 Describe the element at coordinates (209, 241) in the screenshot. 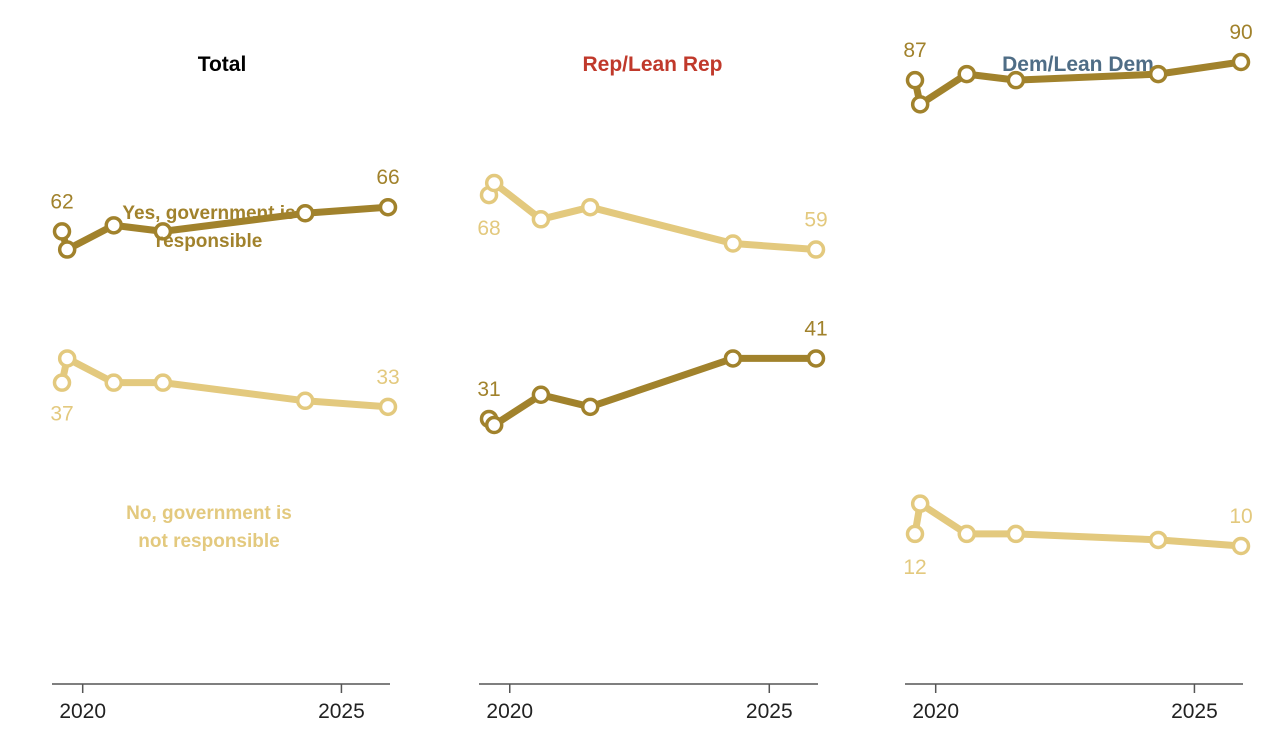

I see `series-label-yes: responsible` at that location.